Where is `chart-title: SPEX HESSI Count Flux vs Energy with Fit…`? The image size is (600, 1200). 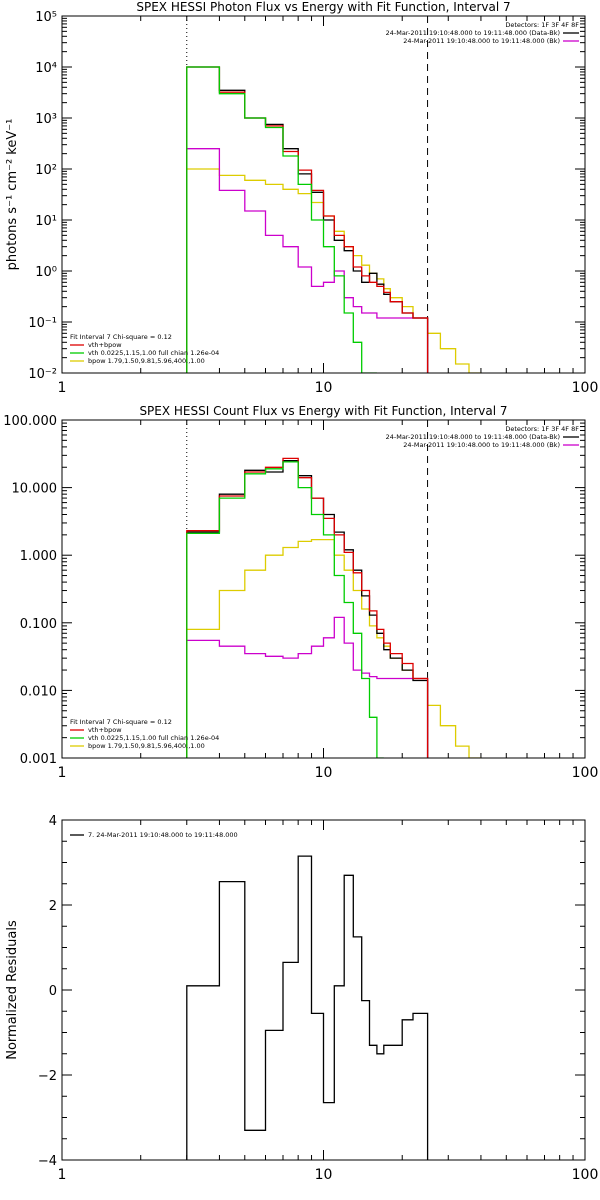 chart-title: SPEX HESSI Count Flux vs Energy with Fit… is located at coordinates (323, 411).